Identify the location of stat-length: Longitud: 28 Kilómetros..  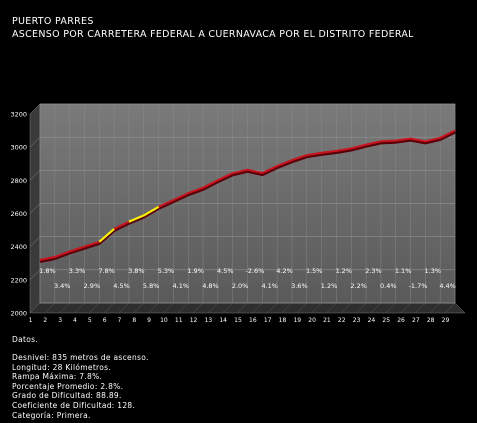
(62, 367).